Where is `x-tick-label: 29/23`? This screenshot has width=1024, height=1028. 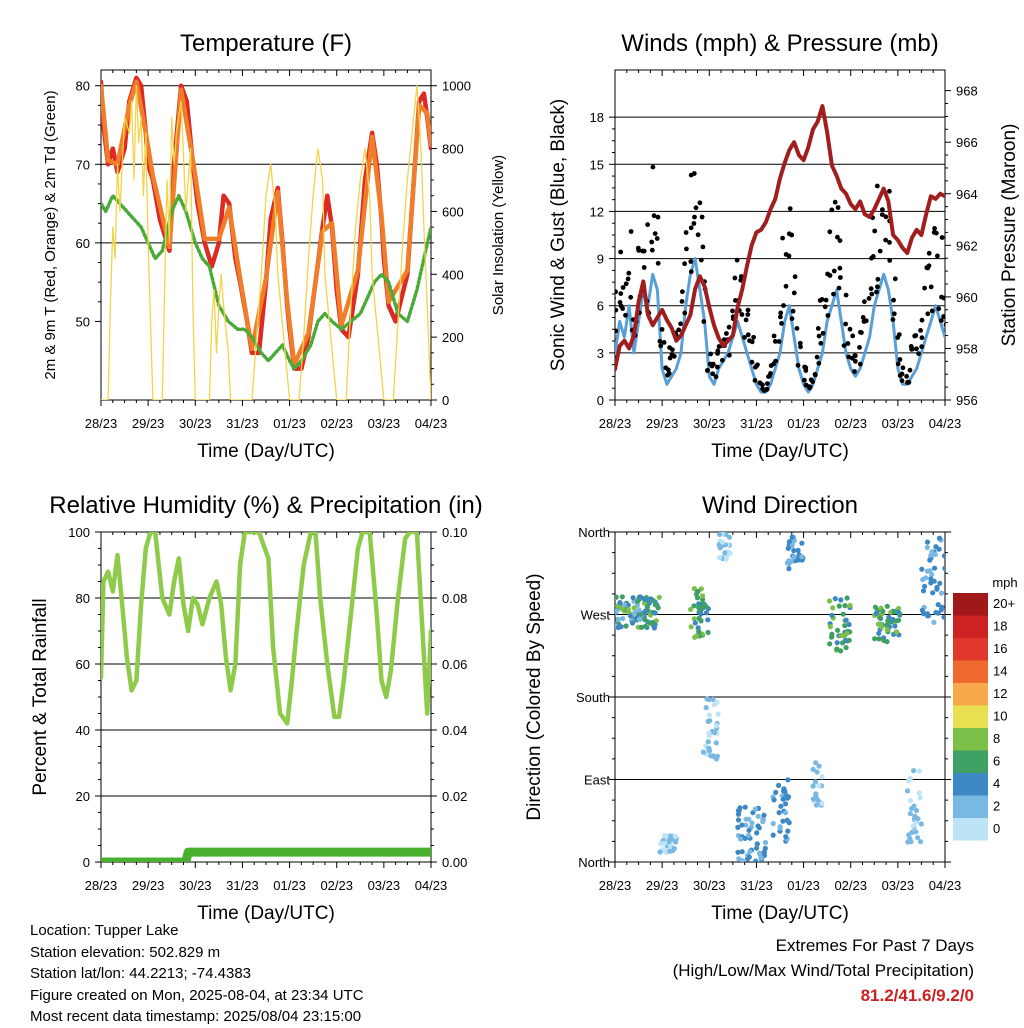
x-tick-label: 29/23 is located at coordinates (148, 423).